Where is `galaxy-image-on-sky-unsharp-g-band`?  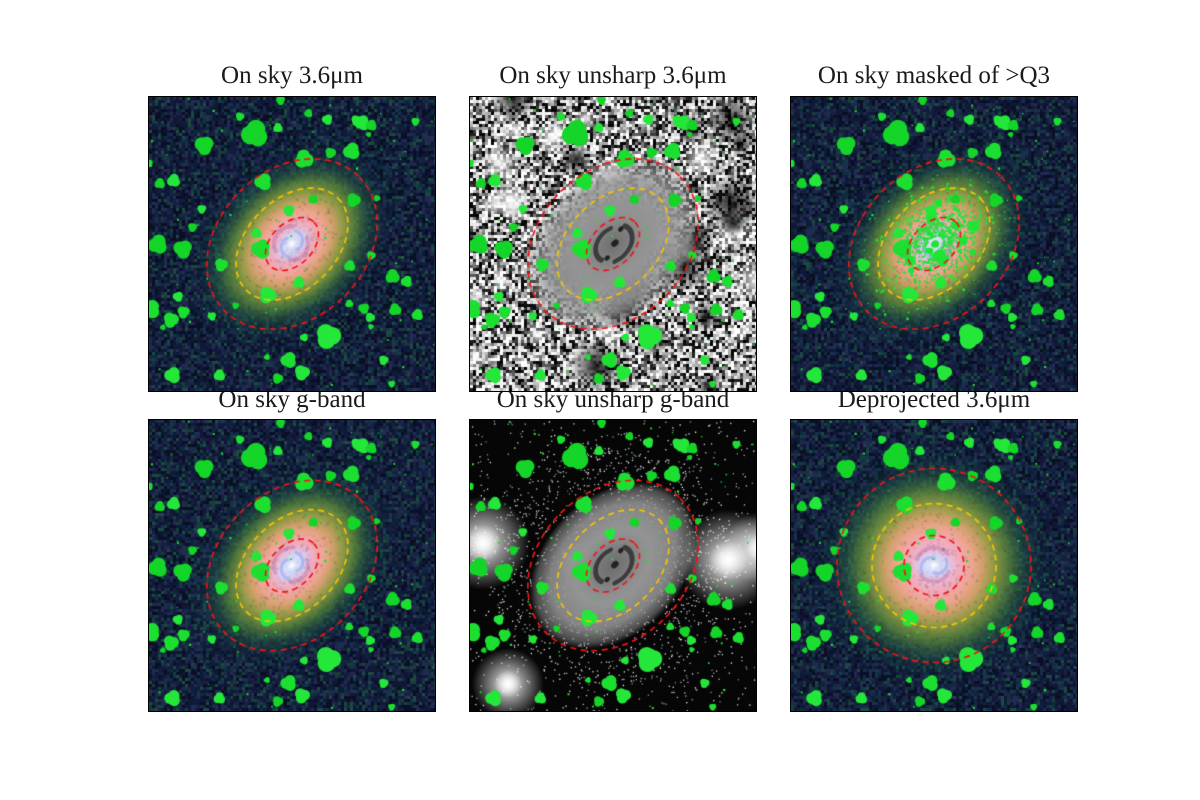
galaxy-image-on-sky-unsharp-g-band is located at coordinates (613, 565).